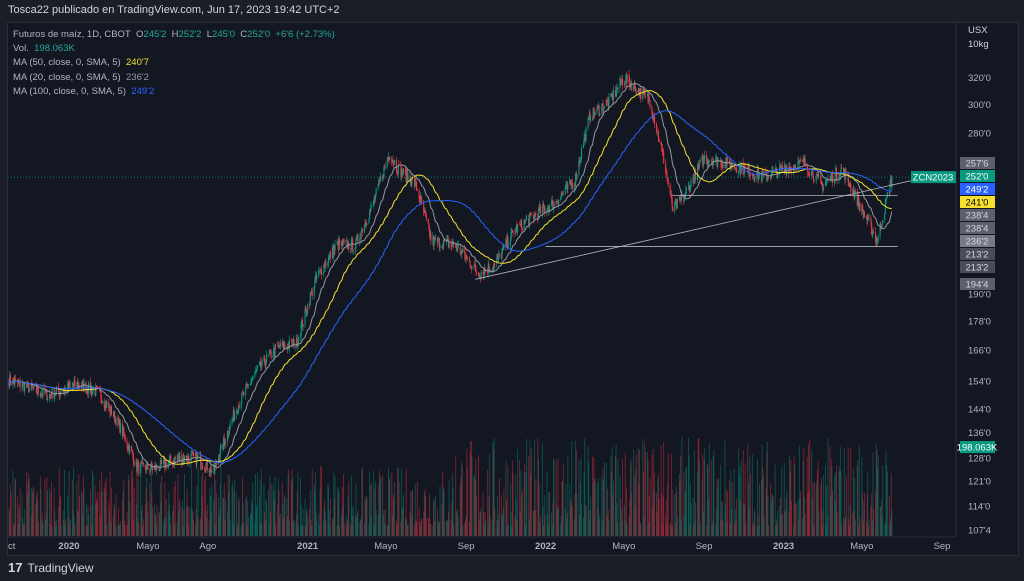 This screenshot has width=1024, height=581. Describe the element at coordinates (978, 30) in the screenshot. I see `currency-label: USX` at that location.